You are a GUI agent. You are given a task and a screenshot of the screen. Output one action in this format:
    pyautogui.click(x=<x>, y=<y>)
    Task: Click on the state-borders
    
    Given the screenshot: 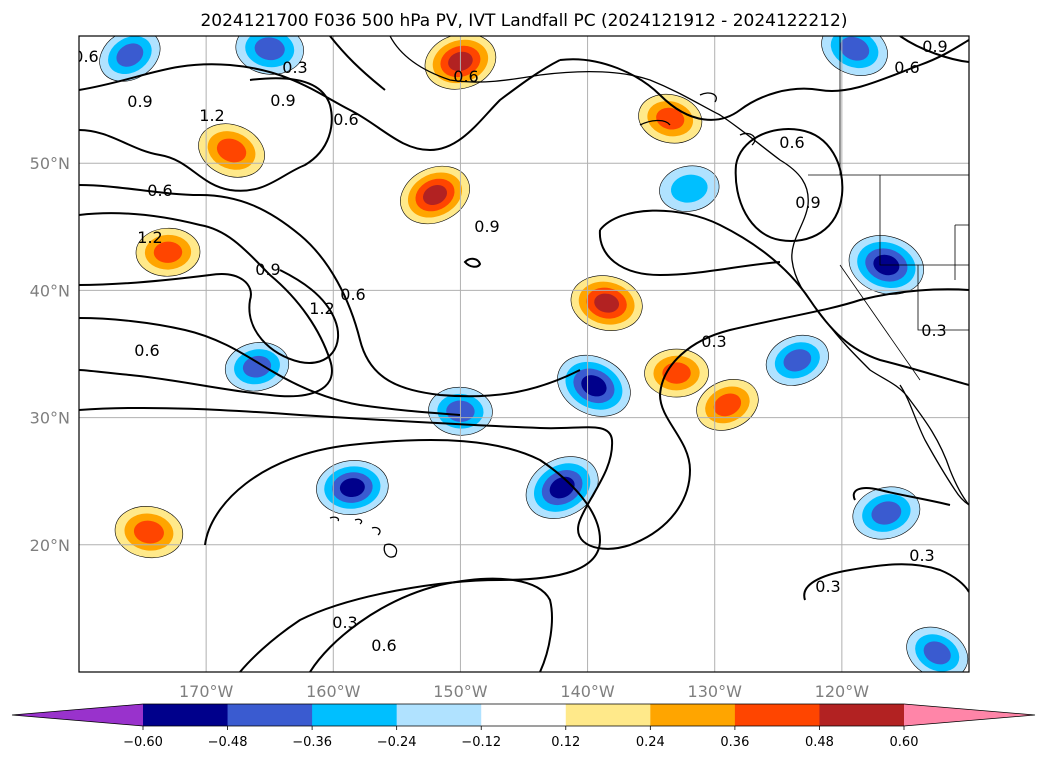 What is the action you would take?
    pyautogui.click(x=904, y=208)
    